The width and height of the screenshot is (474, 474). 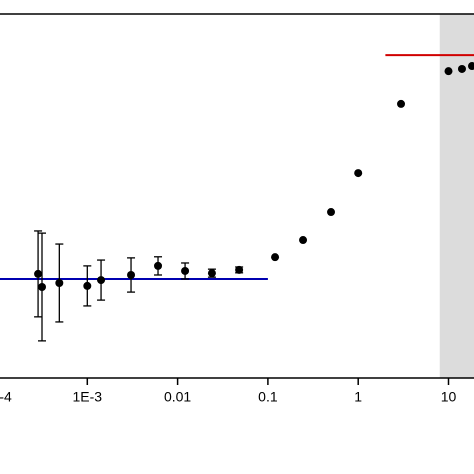 I want to click on x-tick-label: 1E-4, so click(x=6, y=397).